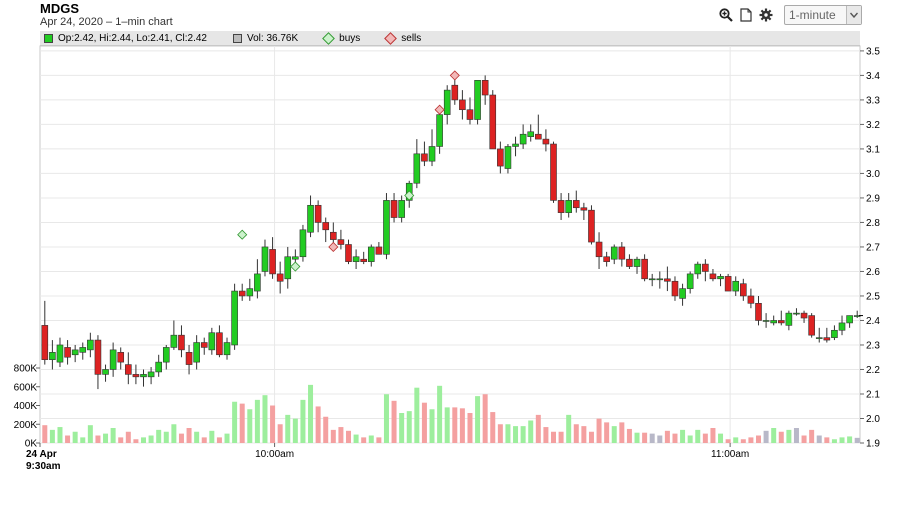 The image size is (902, 515). Describe the element at coordinates (26, 406) in the screenshot. I see `volume-tick-label: 400K` at that location.